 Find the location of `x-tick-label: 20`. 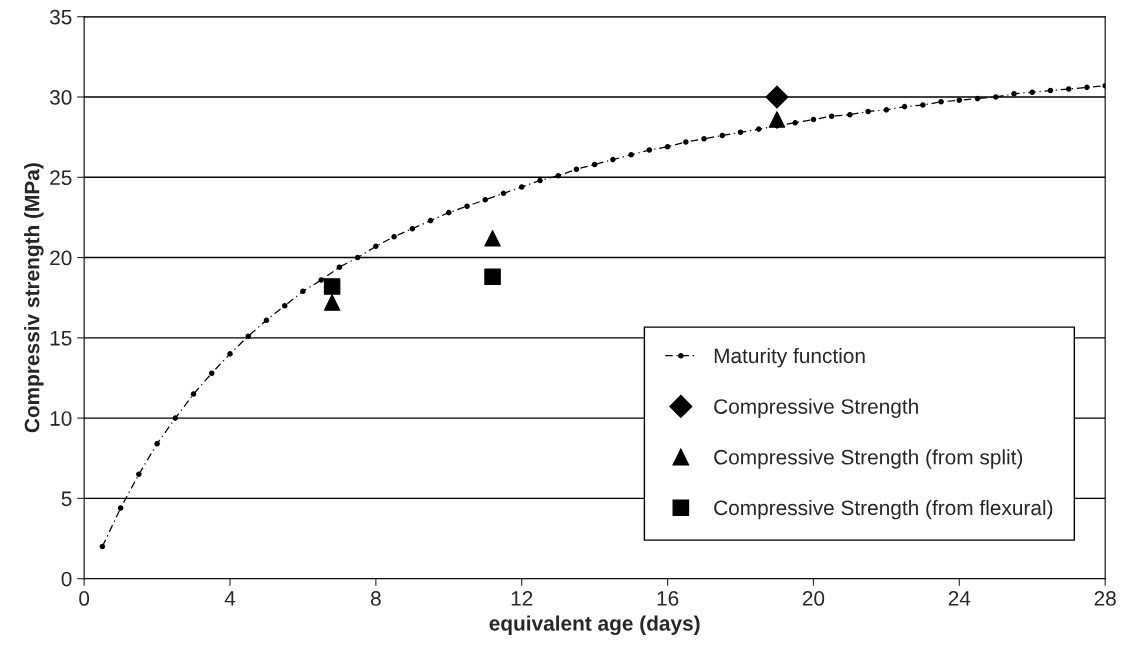

x-tick-label: 20 is located at coordinates (813, 598).